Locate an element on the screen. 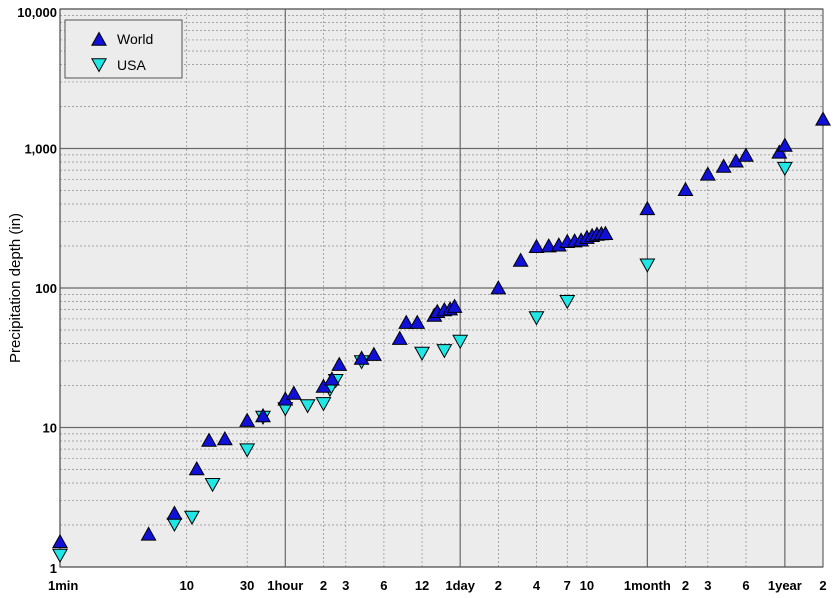  x-tick-label: 30 is located at coordinates (247, 585).